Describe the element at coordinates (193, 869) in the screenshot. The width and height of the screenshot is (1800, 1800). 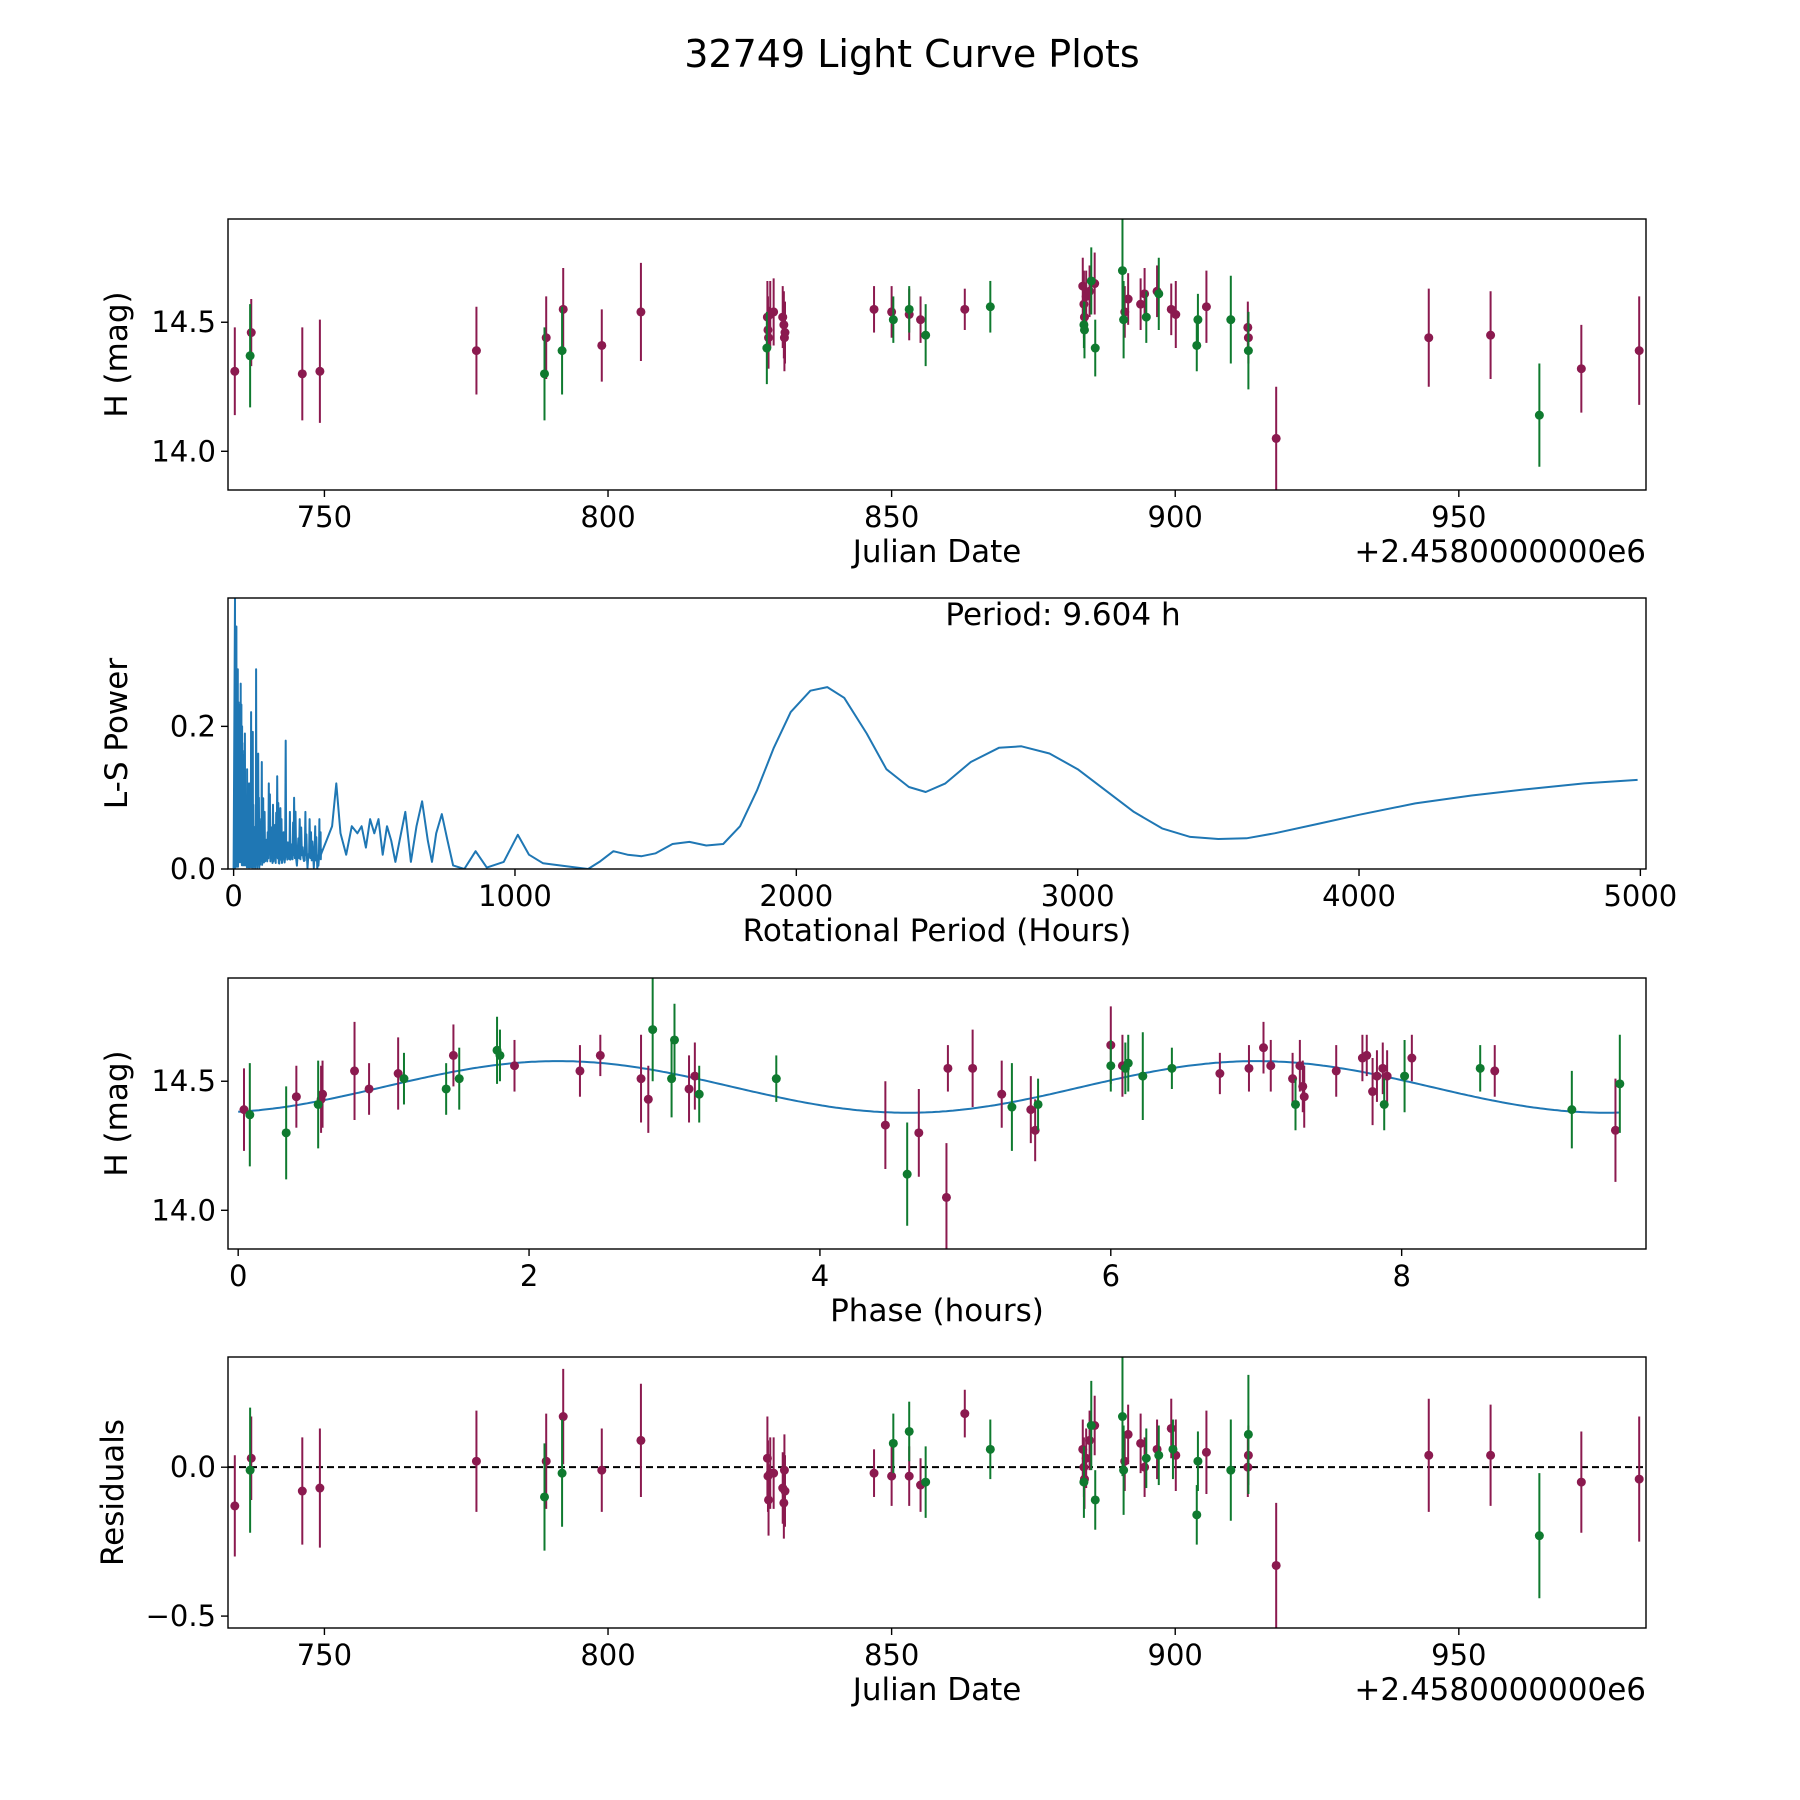
I see `y-tick-label: 0.0` at that location.